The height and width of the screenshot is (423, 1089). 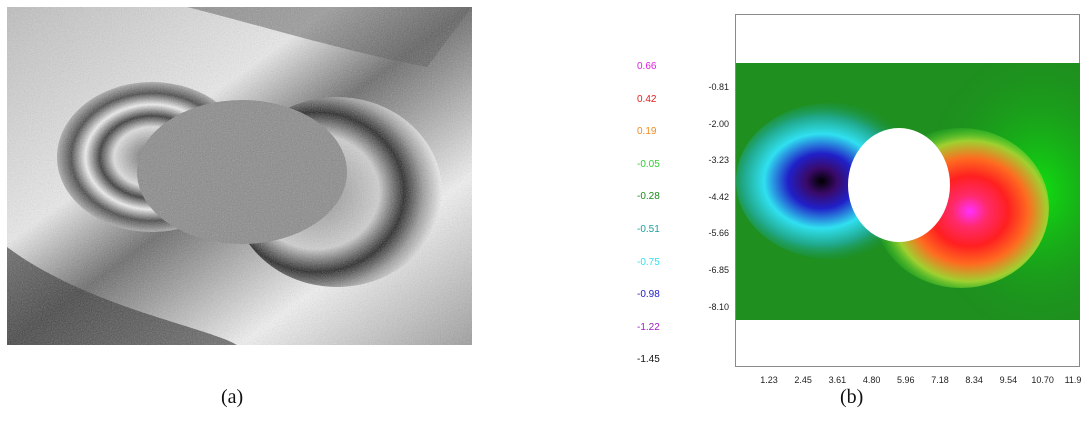 I want to click on x-tick-label: 9.54, so click(x=1008, y=380).